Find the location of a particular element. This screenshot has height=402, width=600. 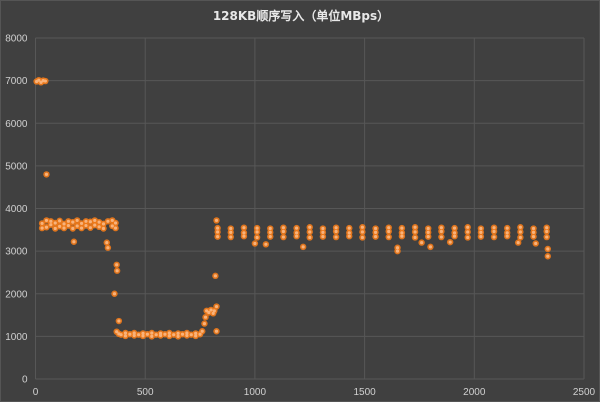

x-tick-label: 1500 is located at coordinates (364, 392).